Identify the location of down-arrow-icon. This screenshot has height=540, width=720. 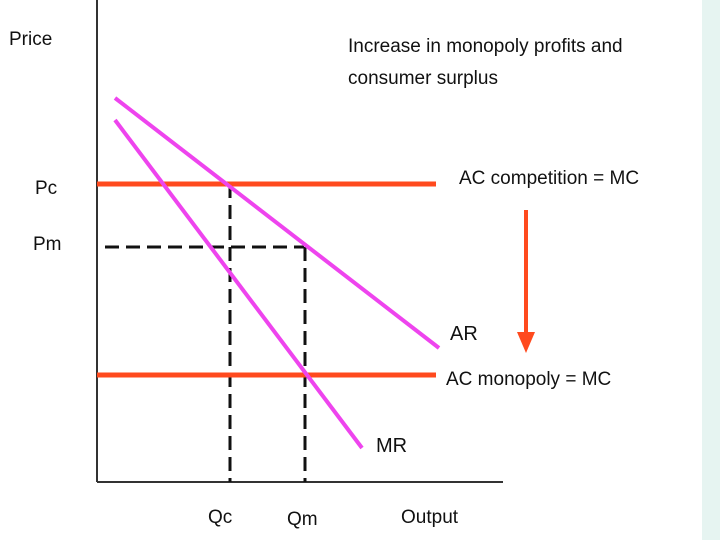
(526, 281).